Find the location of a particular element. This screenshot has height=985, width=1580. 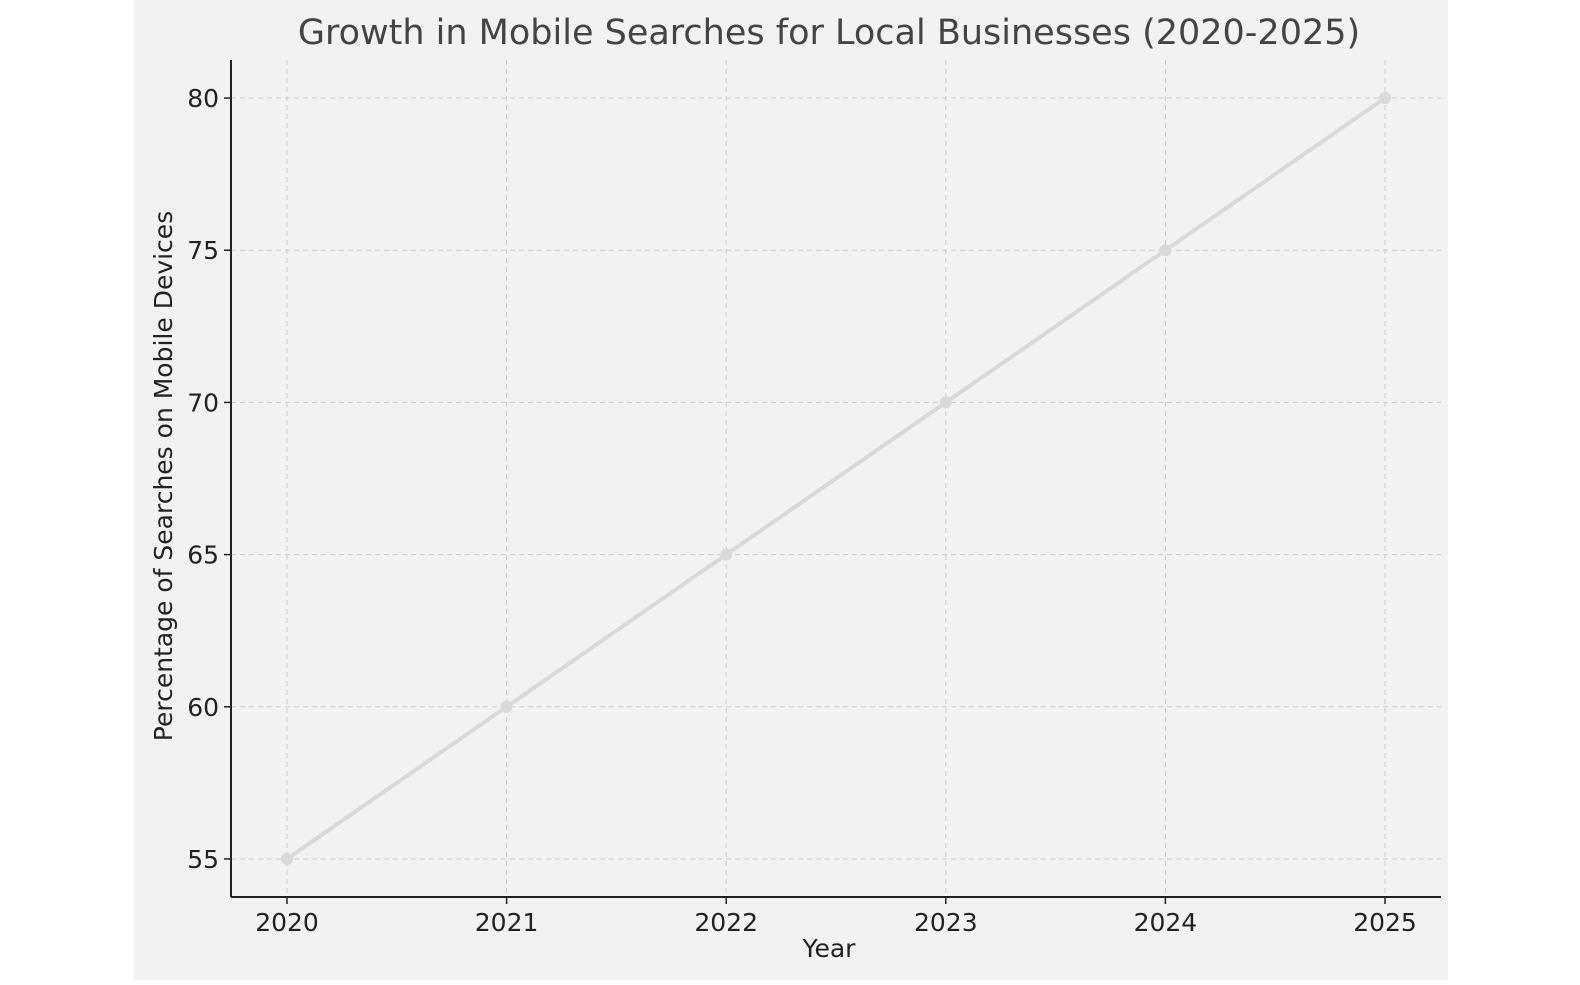

y-tick-label: 70 is located at coordinates (203, 402).